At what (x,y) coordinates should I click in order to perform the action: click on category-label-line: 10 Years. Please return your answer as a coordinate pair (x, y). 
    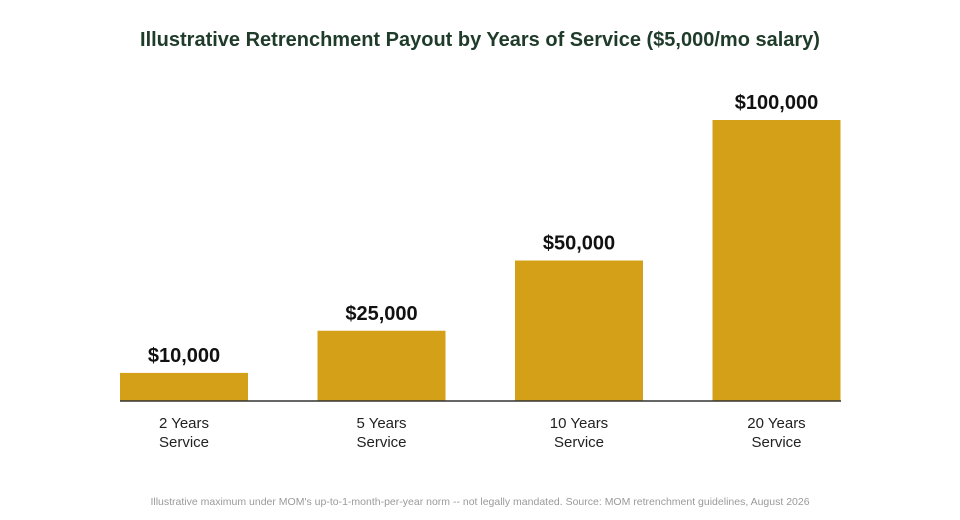
    Looking at the image, I should click on (579, 423).